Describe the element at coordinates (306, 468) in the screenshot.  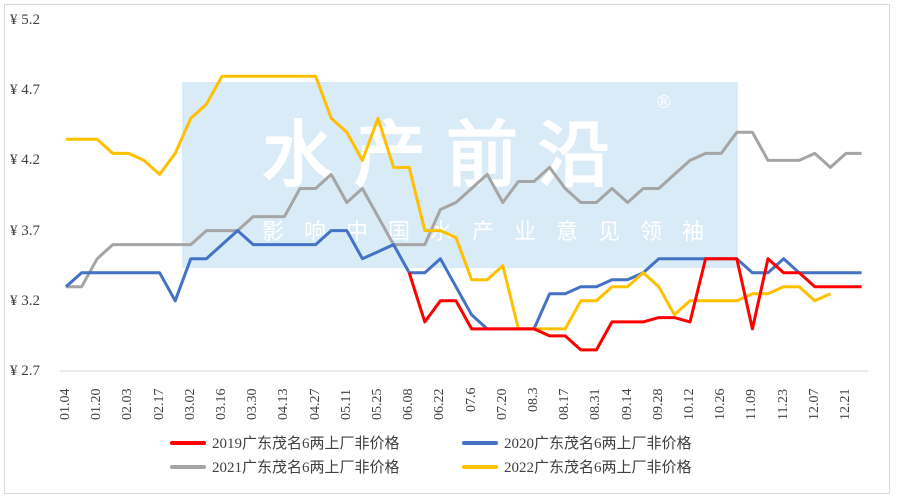
I see `legend-label-2021: 2021广东茂名6两上厂非价格` at that location.